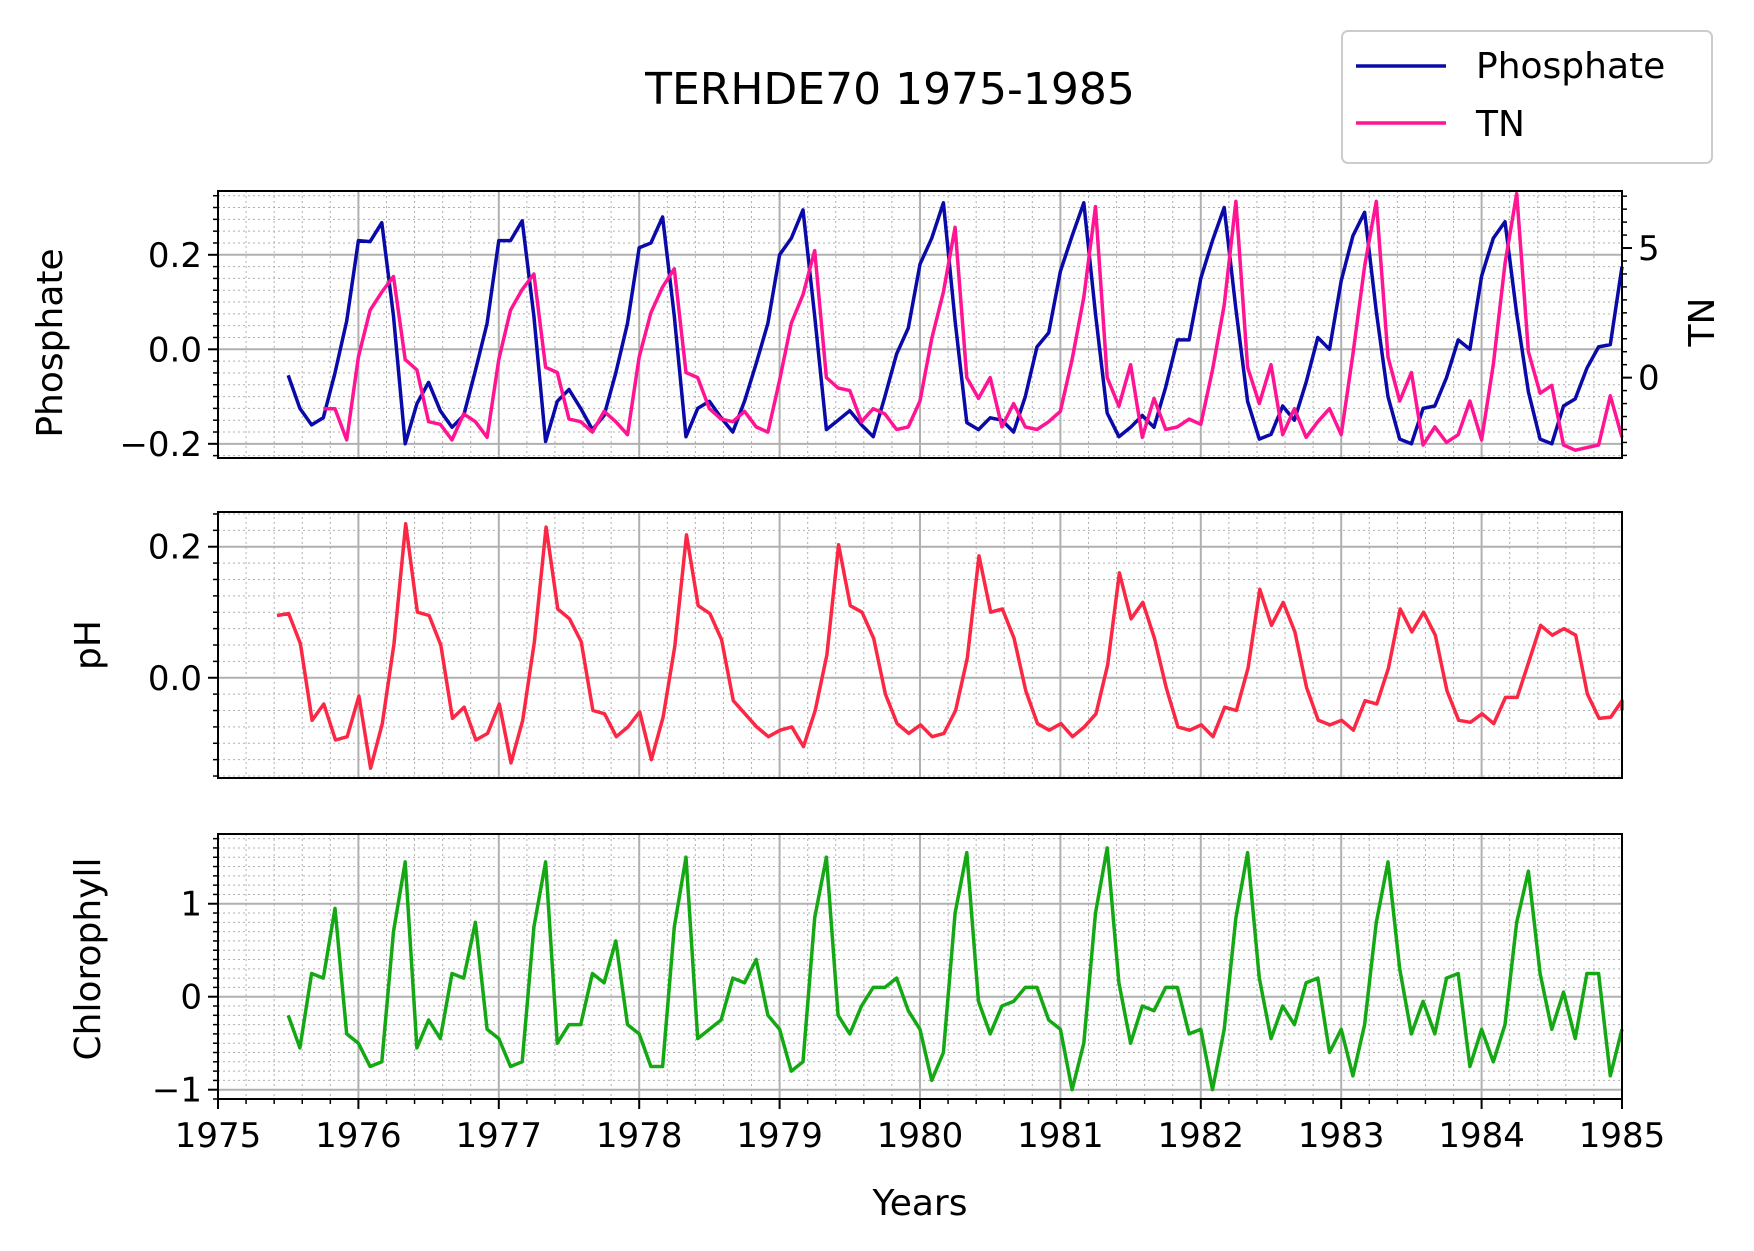 The image size is (1754, 1251). Describe the element at coordinates (218, 1136) in the screenshot. I see `xtick-label: 1975` at that location.